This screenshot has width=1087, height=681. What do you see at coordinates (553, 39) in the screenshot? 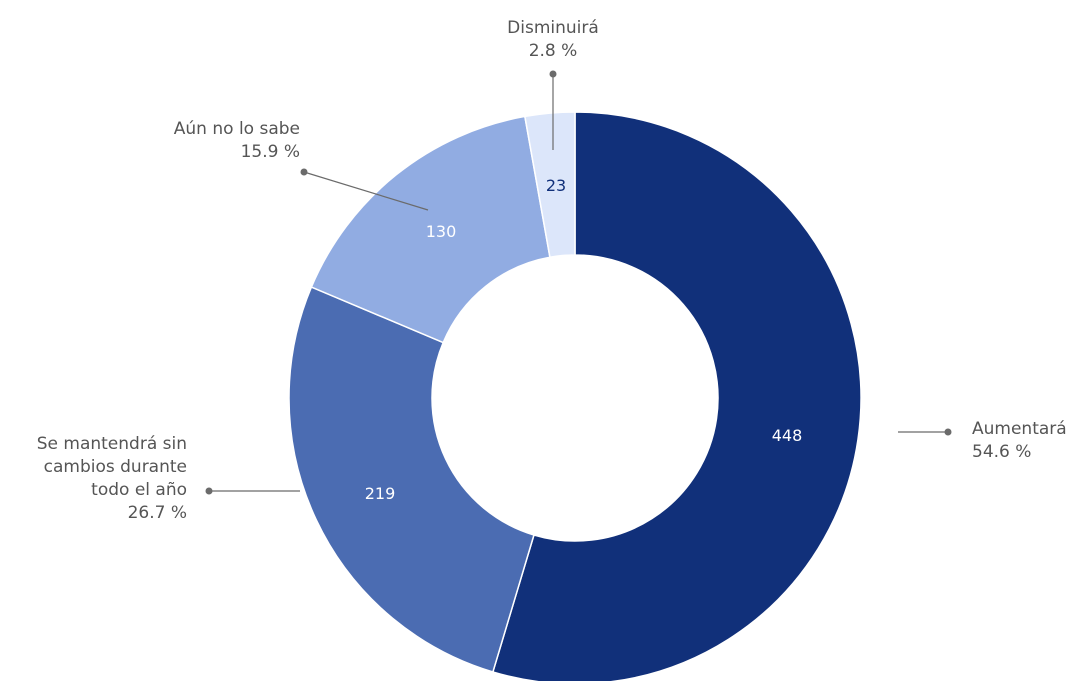
I see `category-label-disminuira: Disminuirá 2.8 %` at bounding box center [553, 39].